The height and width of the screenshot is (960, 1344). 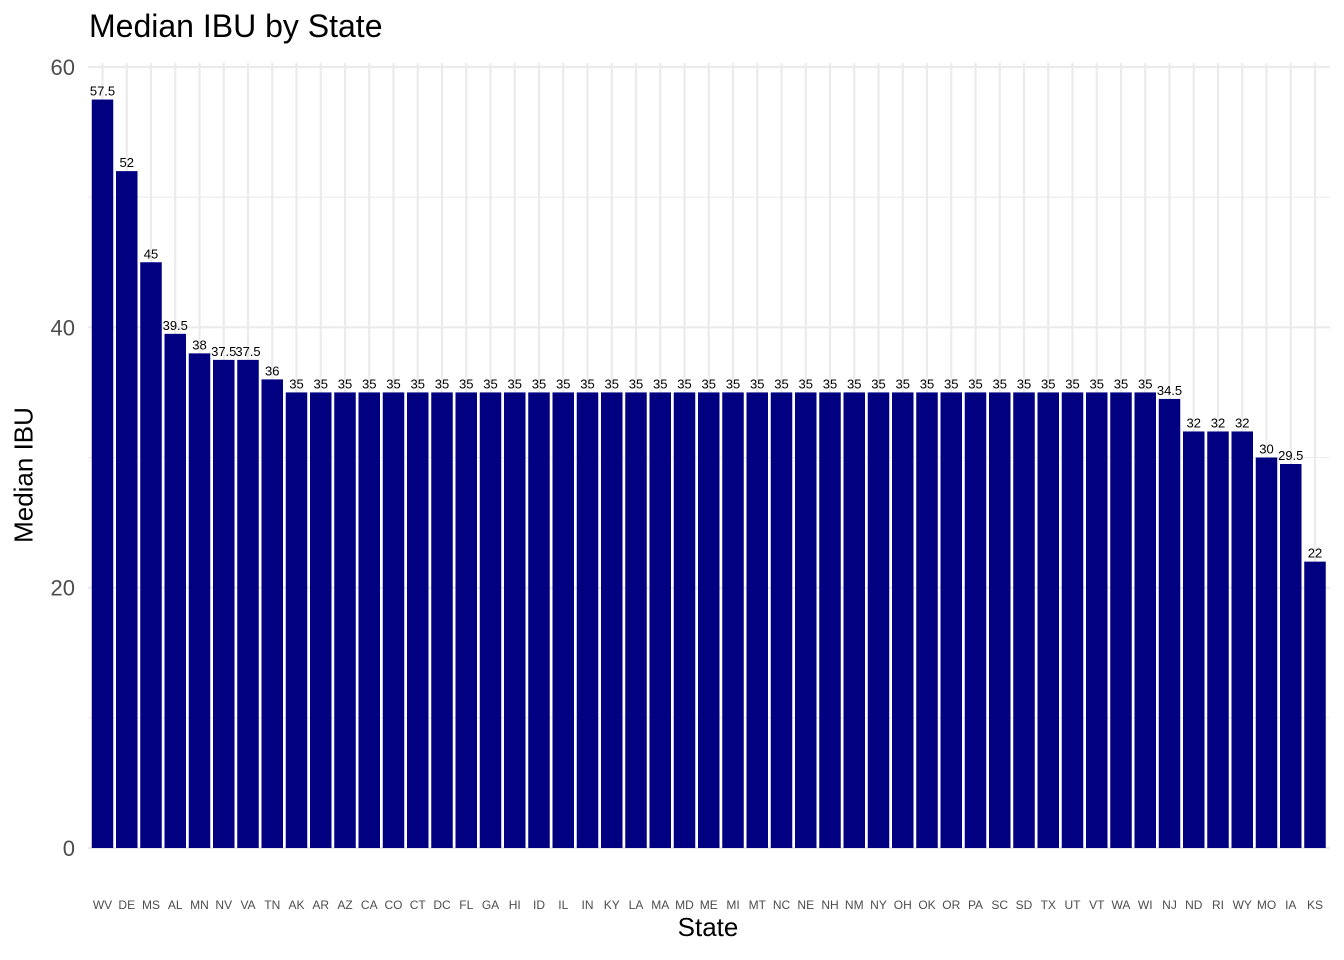 I want to click on bar-ut, so click(x=1072, y=620).